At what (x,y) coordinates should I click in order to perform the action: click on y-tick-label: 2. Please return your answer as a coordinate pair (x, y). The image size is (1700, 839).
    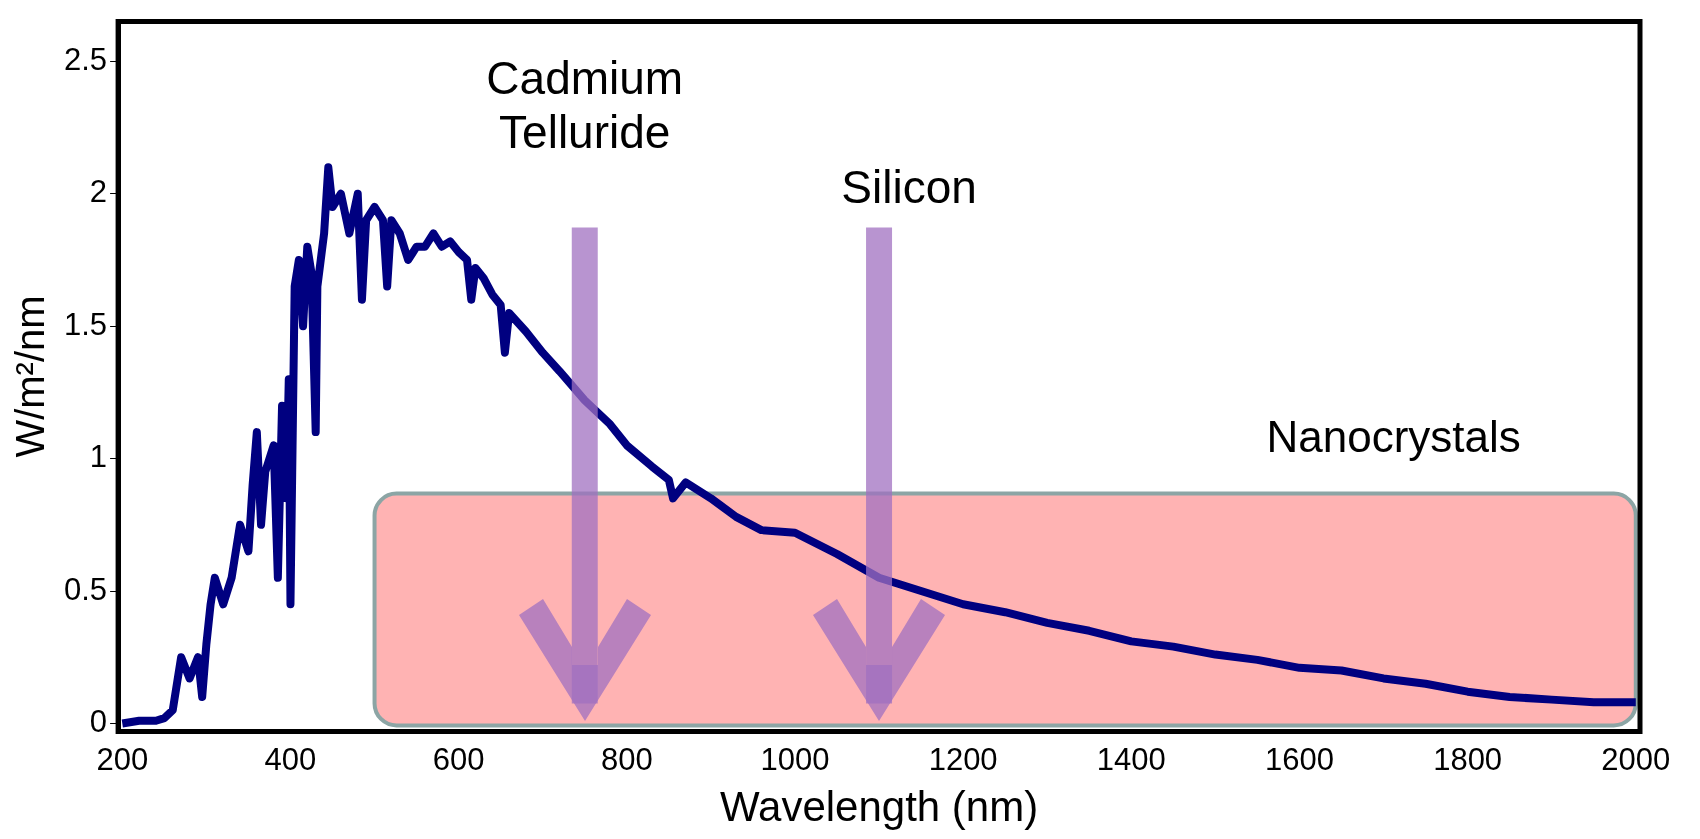
    Looking at the image, I should click on (98, 192).